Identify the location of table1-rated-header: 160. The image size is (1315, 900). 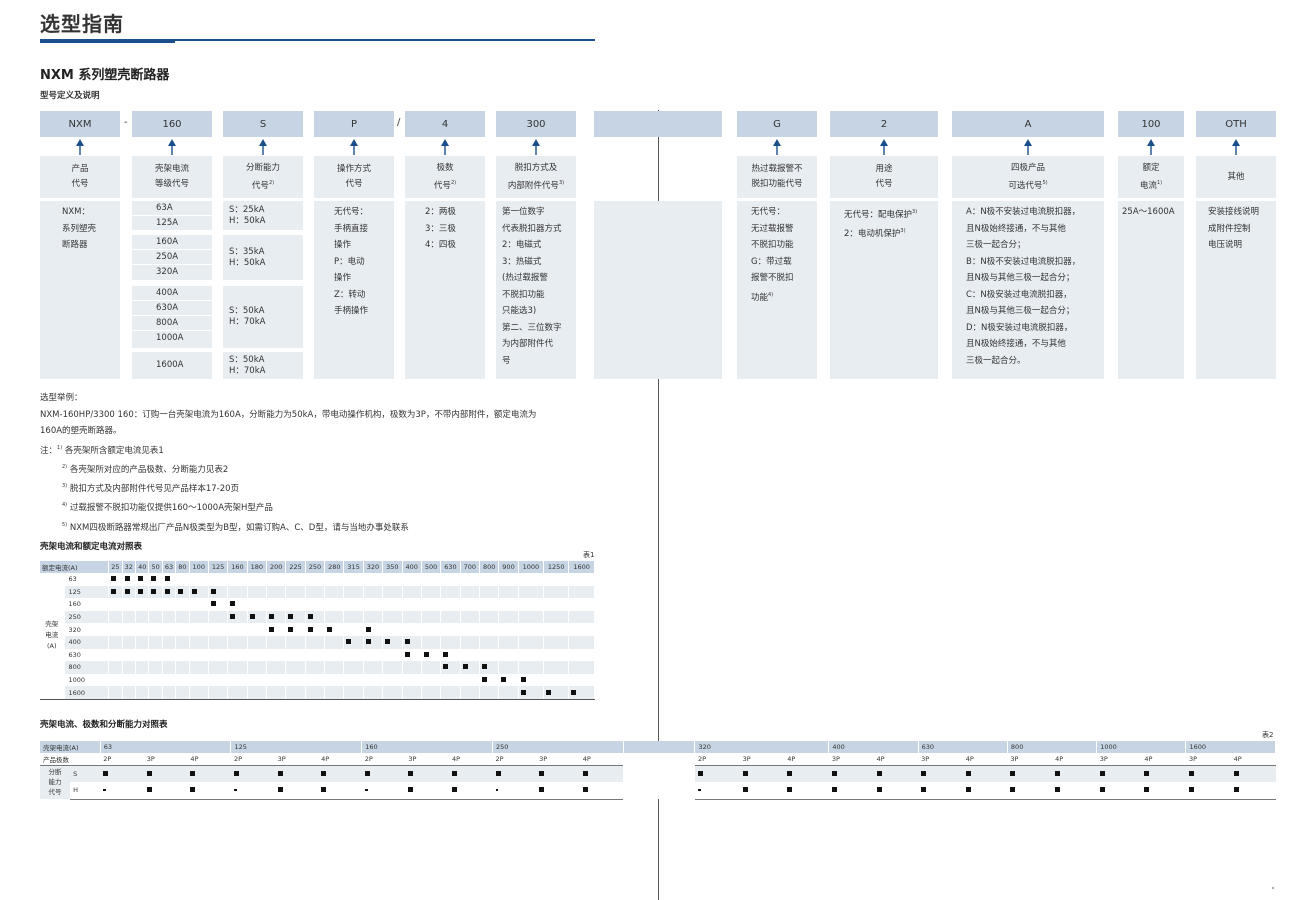
(237, 567).